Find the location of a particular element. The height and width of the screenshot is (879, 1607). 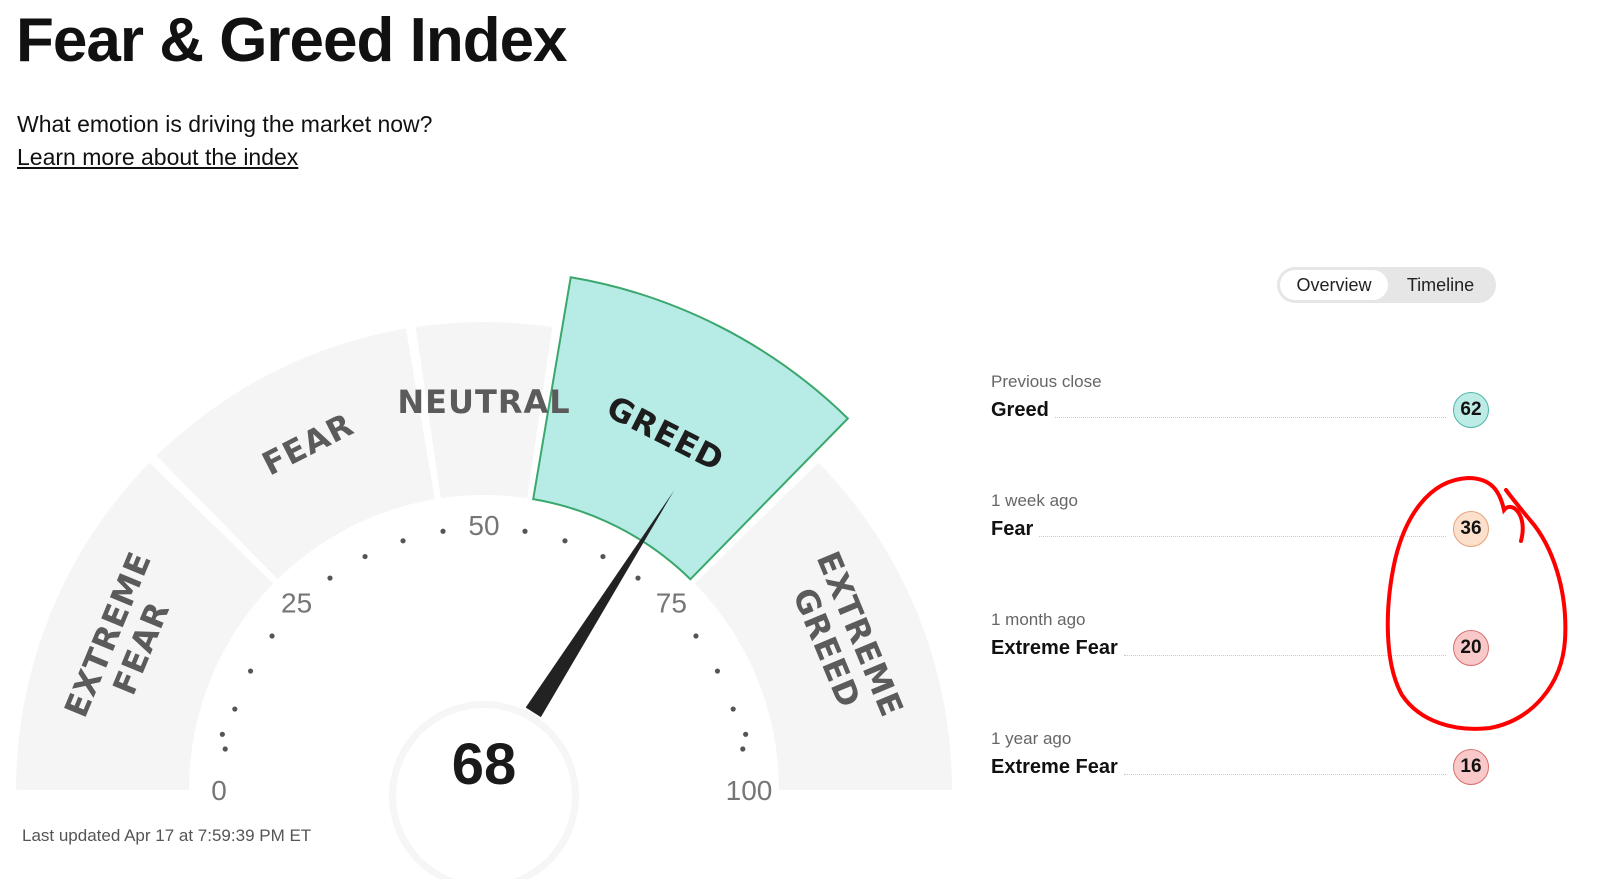

history-period: Previous close is located at coordinates (1046, 381).